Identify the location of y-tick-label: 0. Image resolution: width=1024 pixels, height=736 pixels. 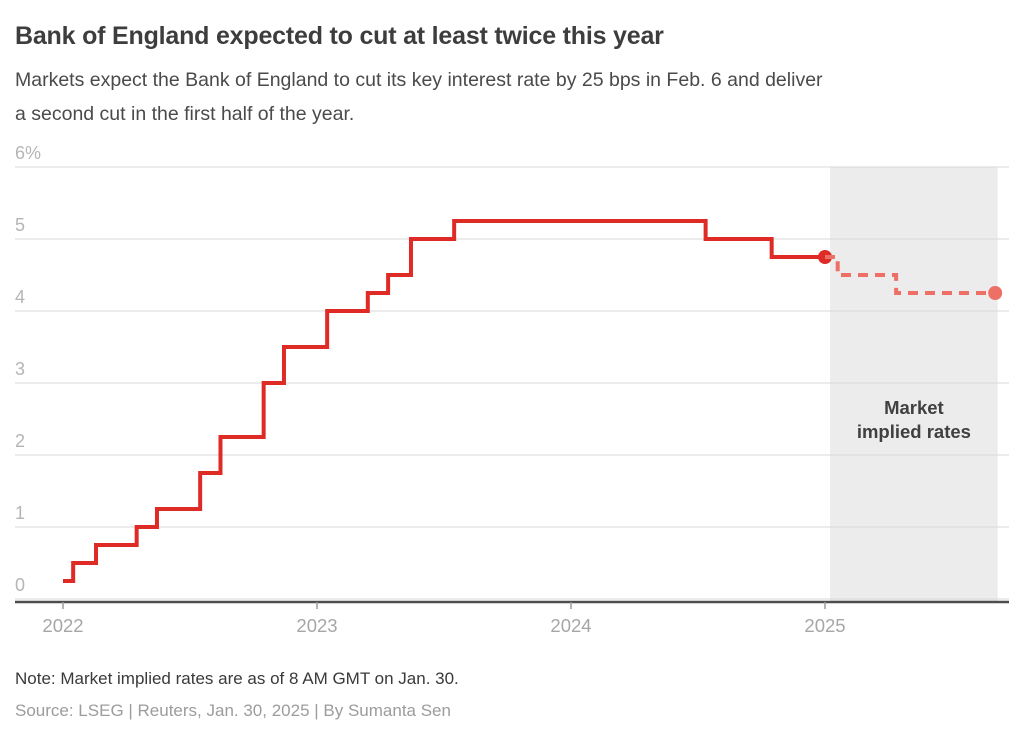
(20, 585).